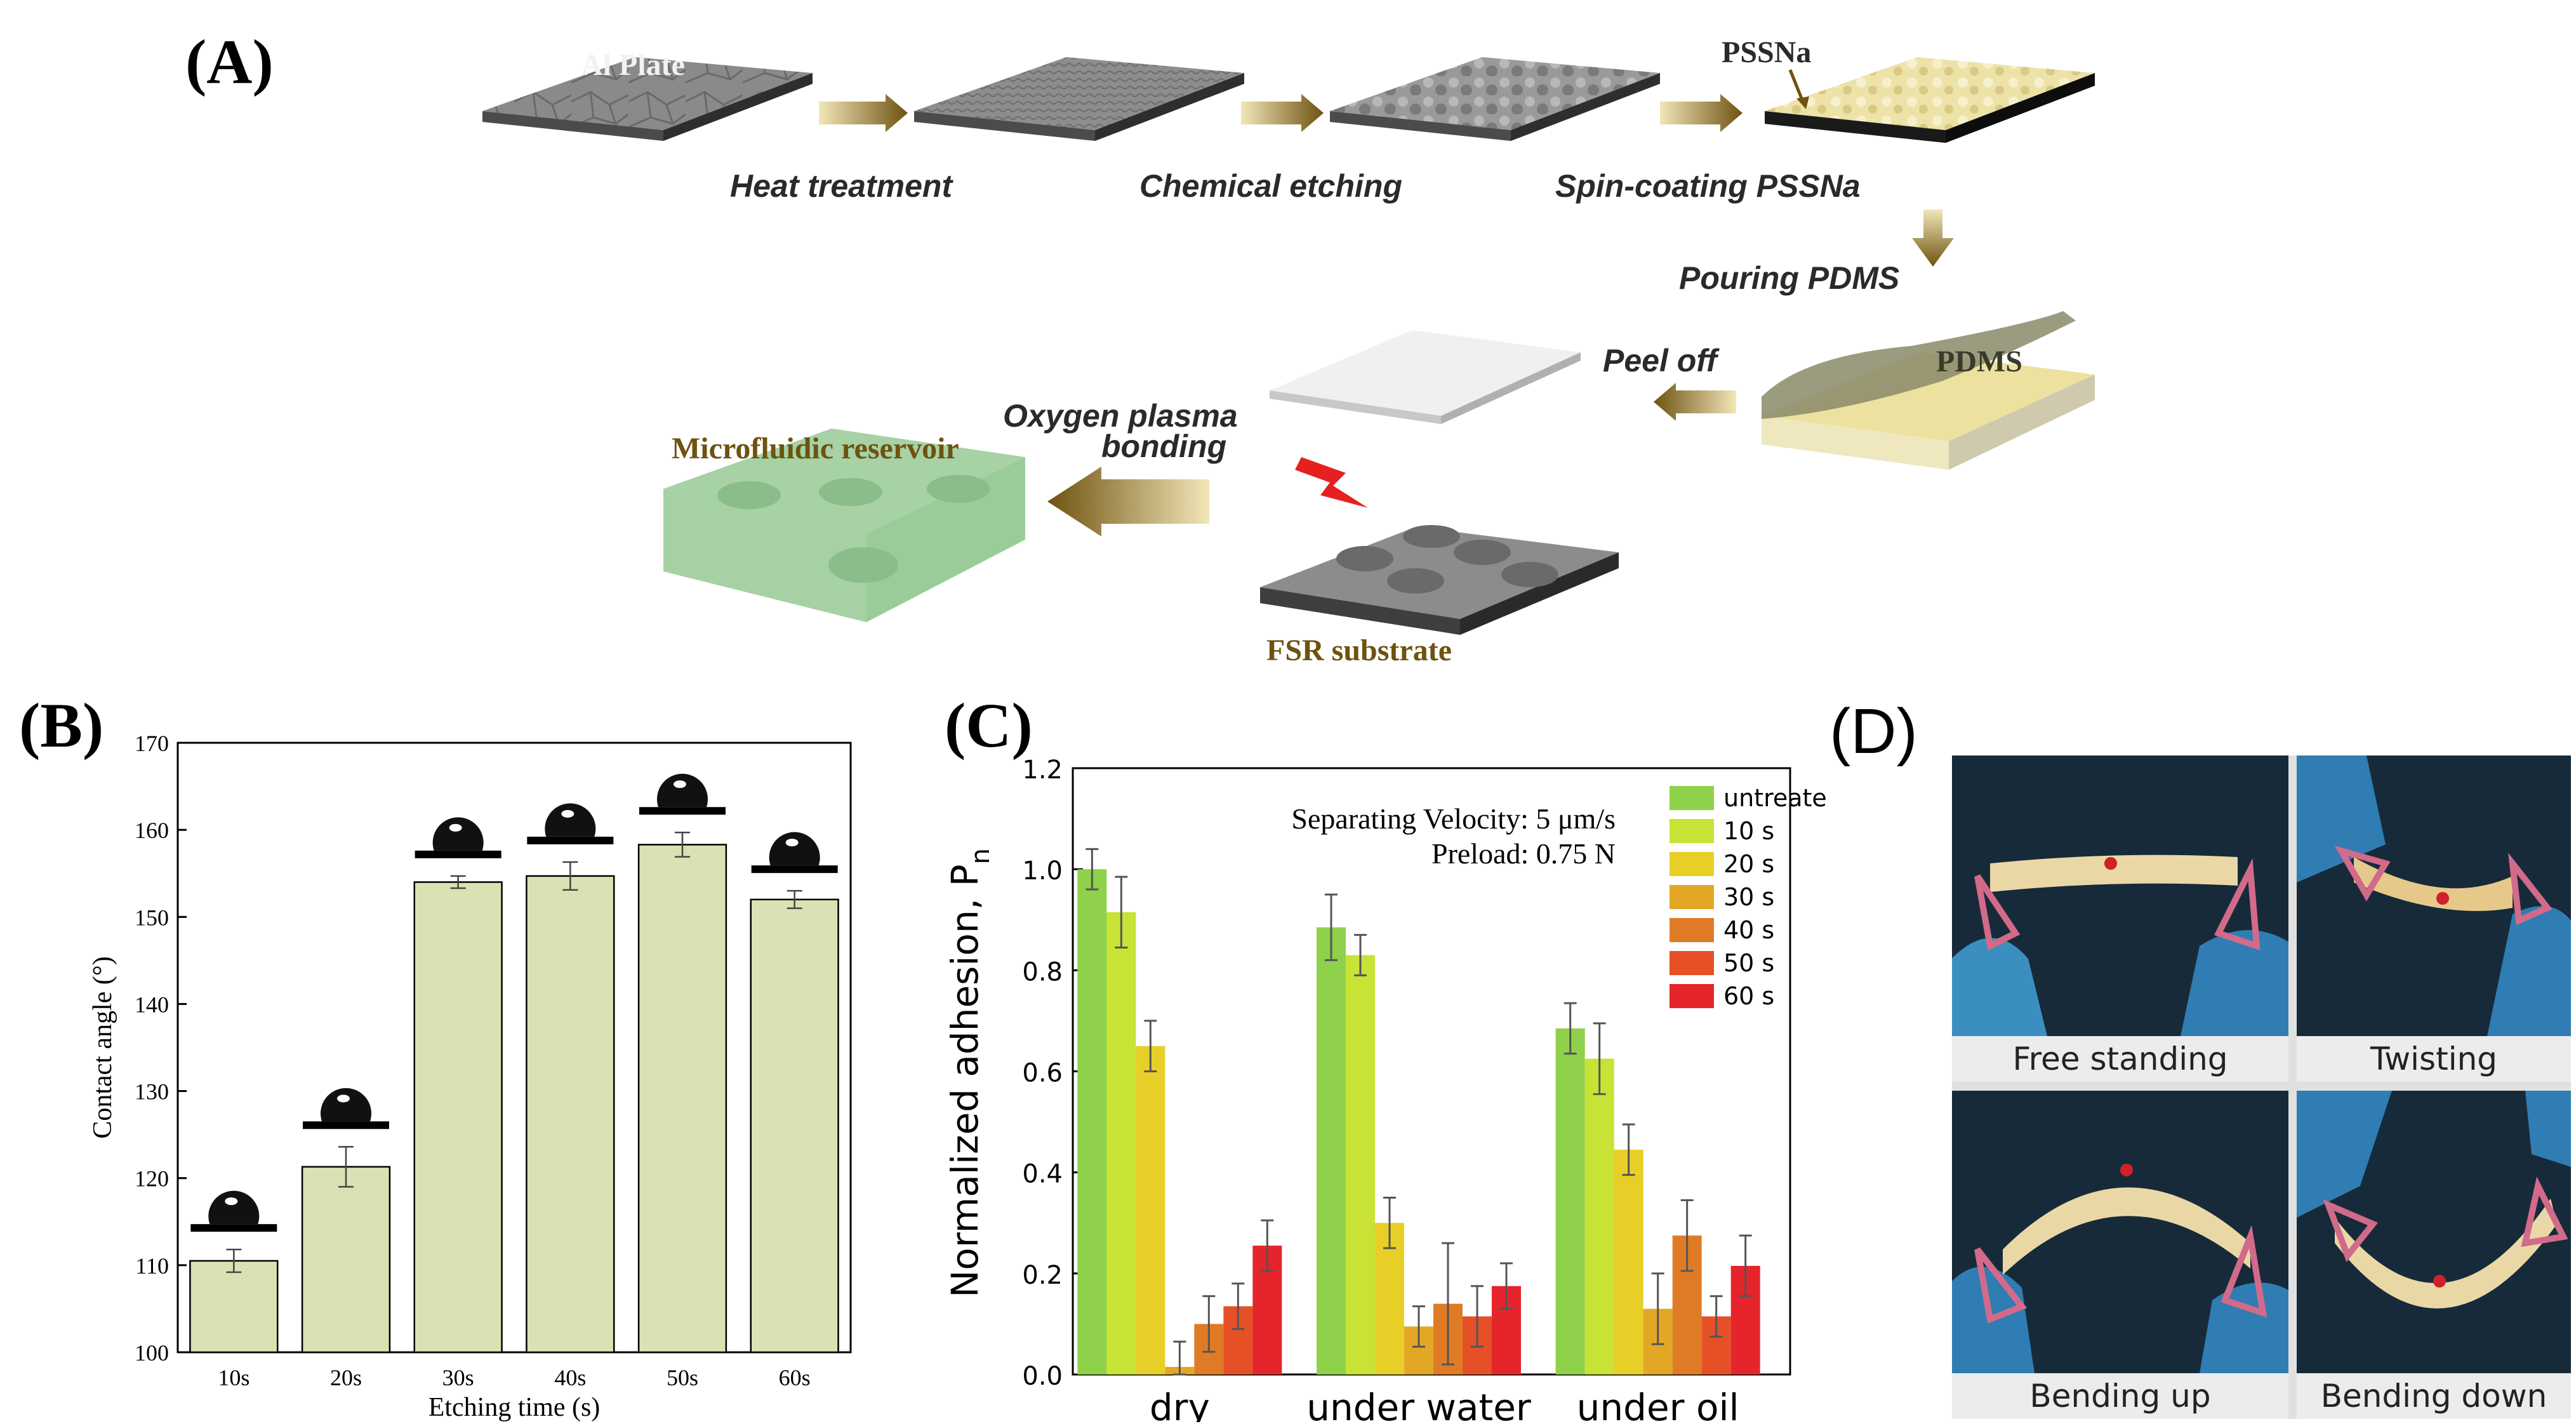  I want to click on chart-c-legend-label: untreated, so click(1775, 798).